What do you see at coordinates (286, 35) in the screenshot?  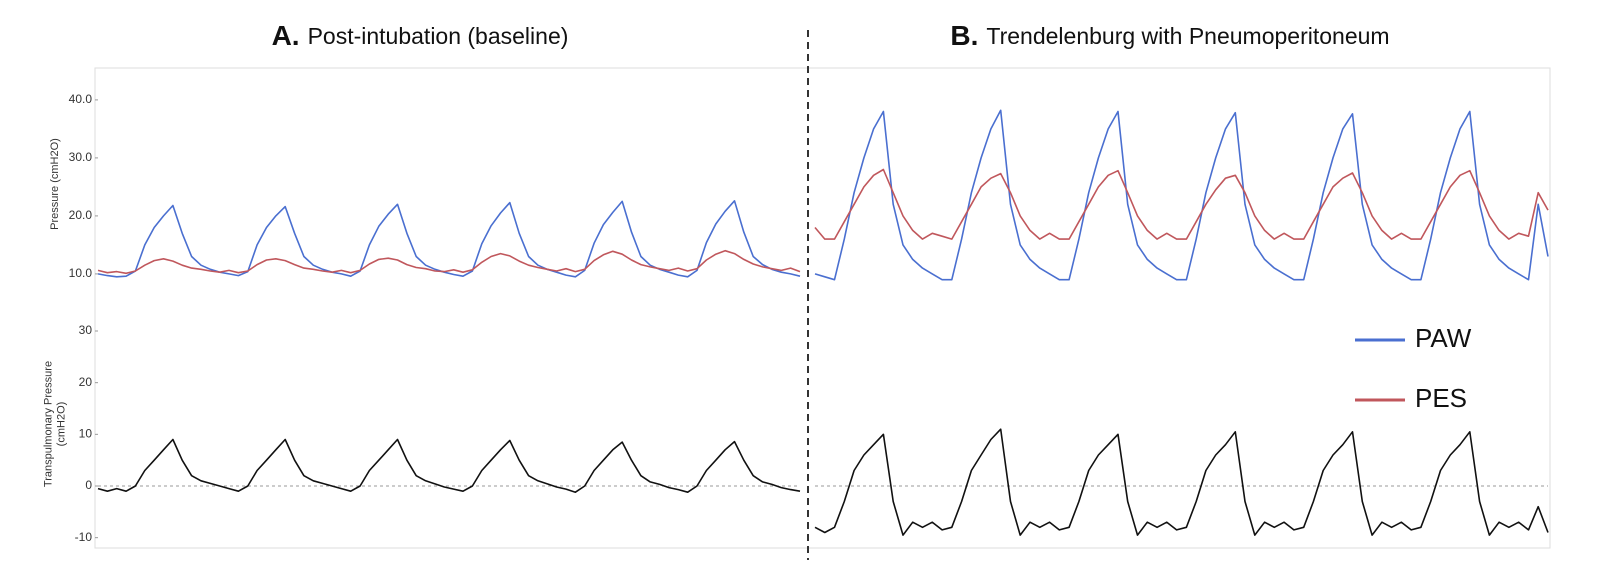 I see `panel-letter: A.` at bounding box center [286, 35].